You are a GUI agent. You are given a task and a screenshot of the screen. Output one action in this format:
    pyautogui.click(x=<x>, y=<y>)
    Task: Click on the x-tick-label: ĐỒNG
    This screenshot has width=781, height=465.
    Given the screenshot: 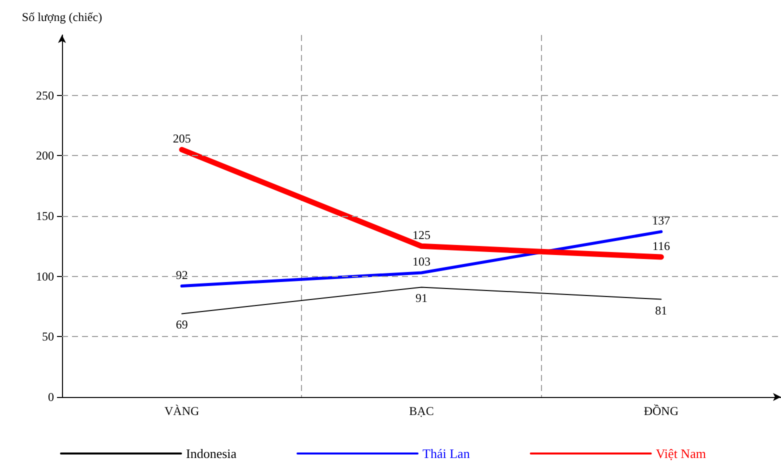 What is the action you would take?
    pyautogui.click(x=661, y=411)
    